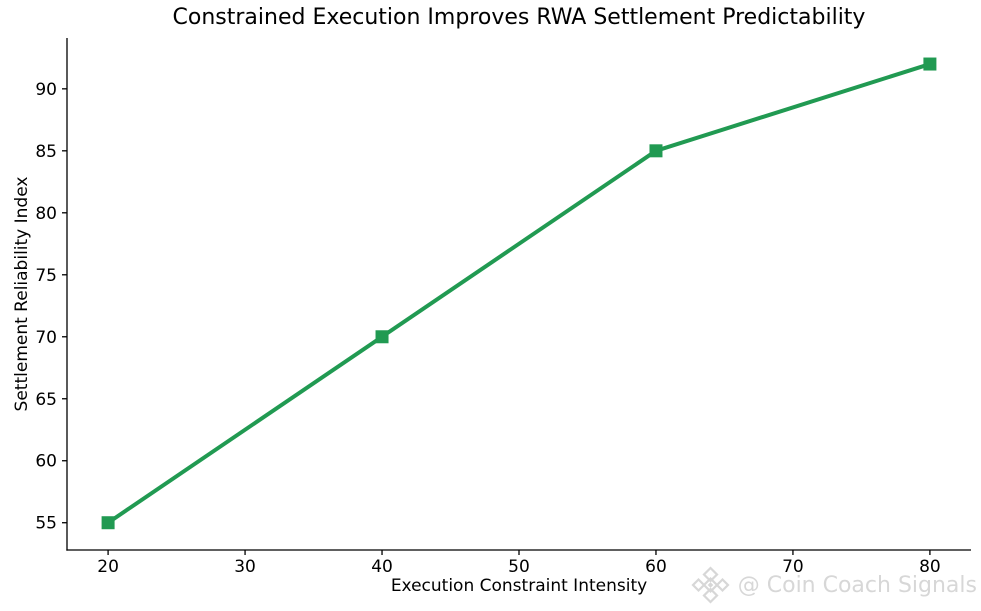 The width and height of the screenshot is (981, 611). I want to click on y-tick-label: 90, so click(46, 90).